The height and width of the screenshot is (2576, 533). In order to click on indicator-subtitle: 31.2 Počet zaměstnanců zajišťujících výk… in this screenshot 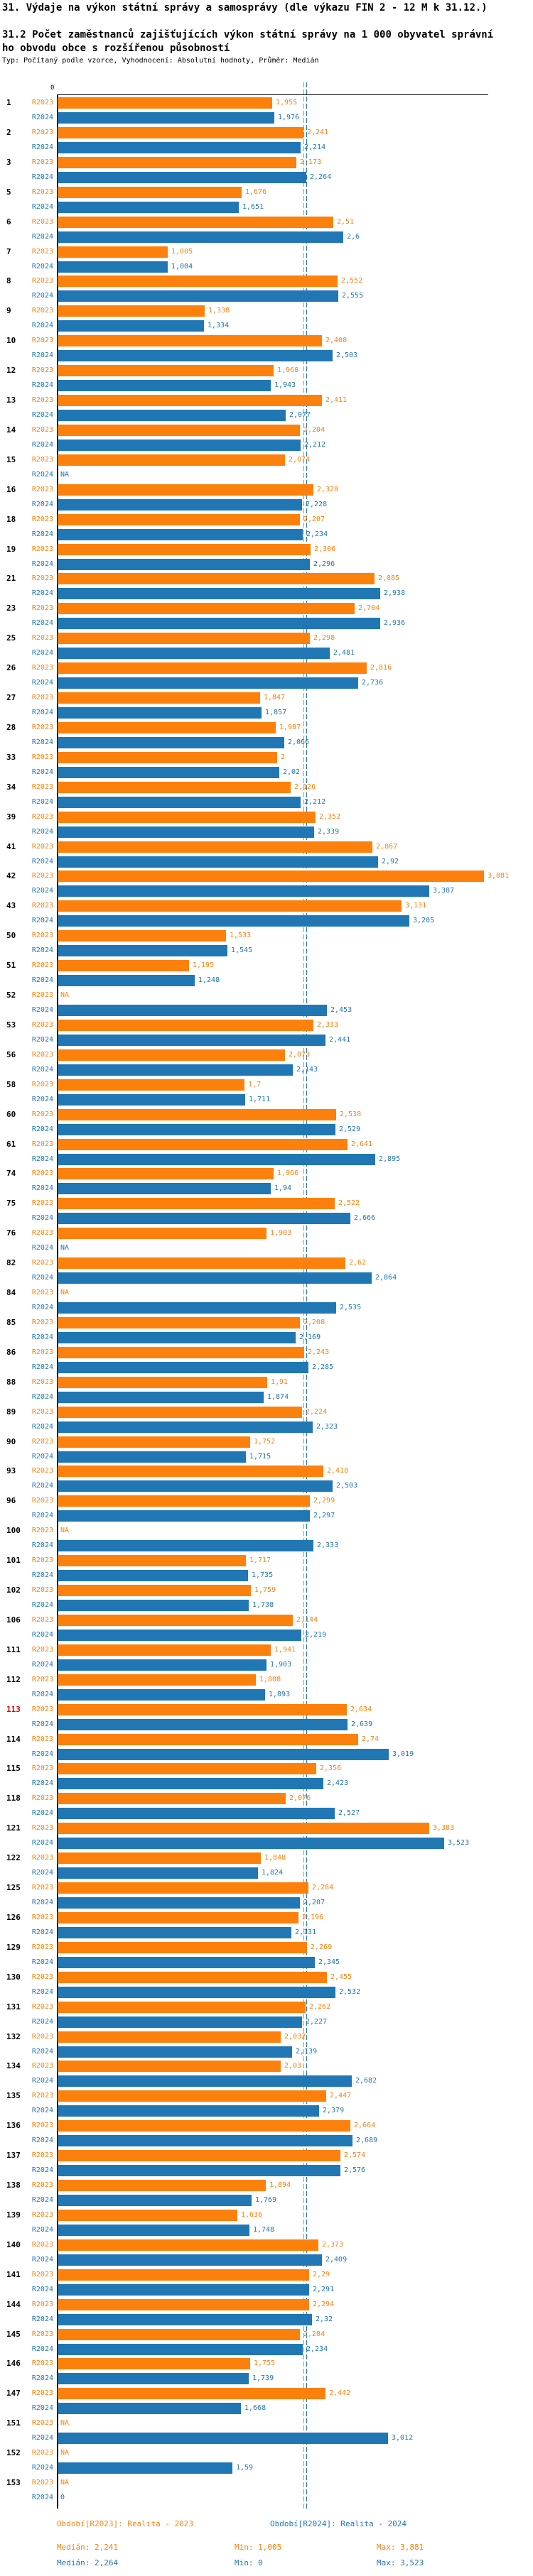, I will do `click(248, 41)`.